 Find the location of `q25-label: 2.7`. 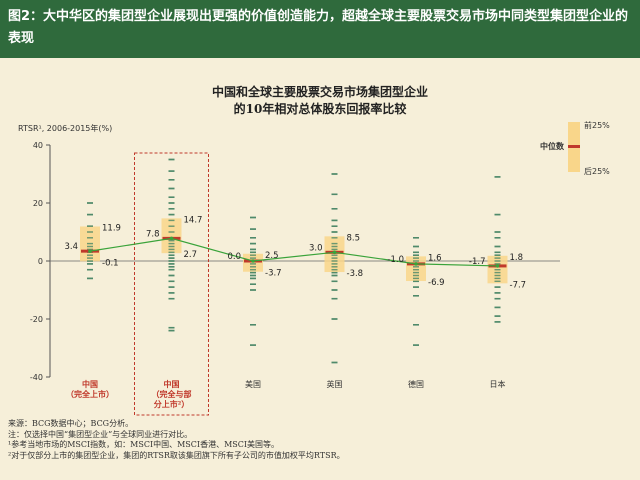

q25-label: 2.7 is located at coordinates (191, 255).